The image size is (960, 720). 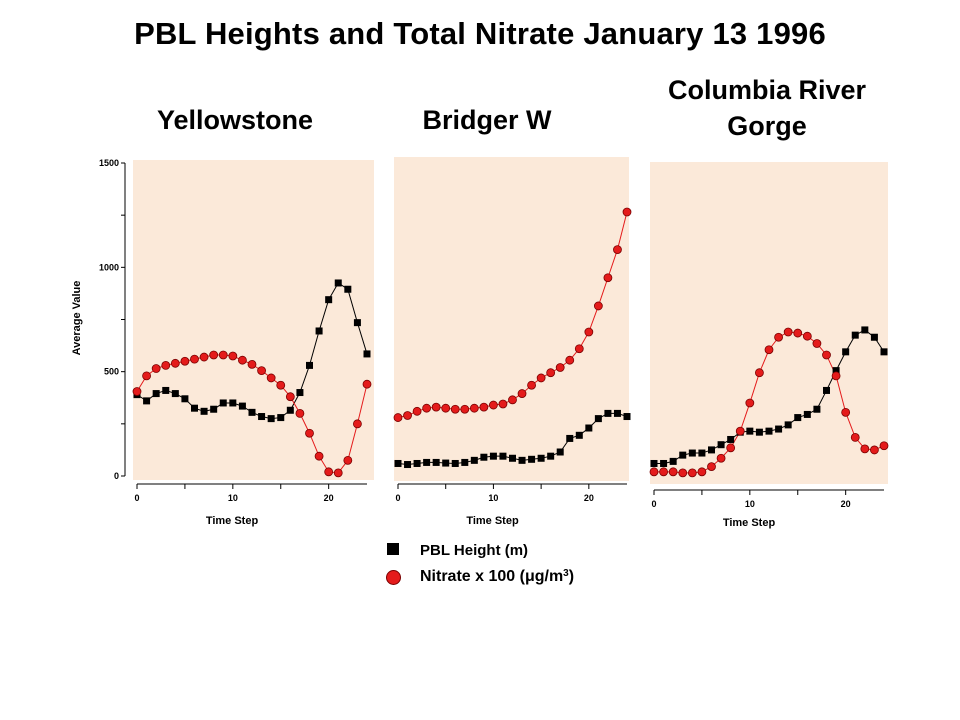 I want to click on x-tick-label: 10, so click(x=233, y=498).